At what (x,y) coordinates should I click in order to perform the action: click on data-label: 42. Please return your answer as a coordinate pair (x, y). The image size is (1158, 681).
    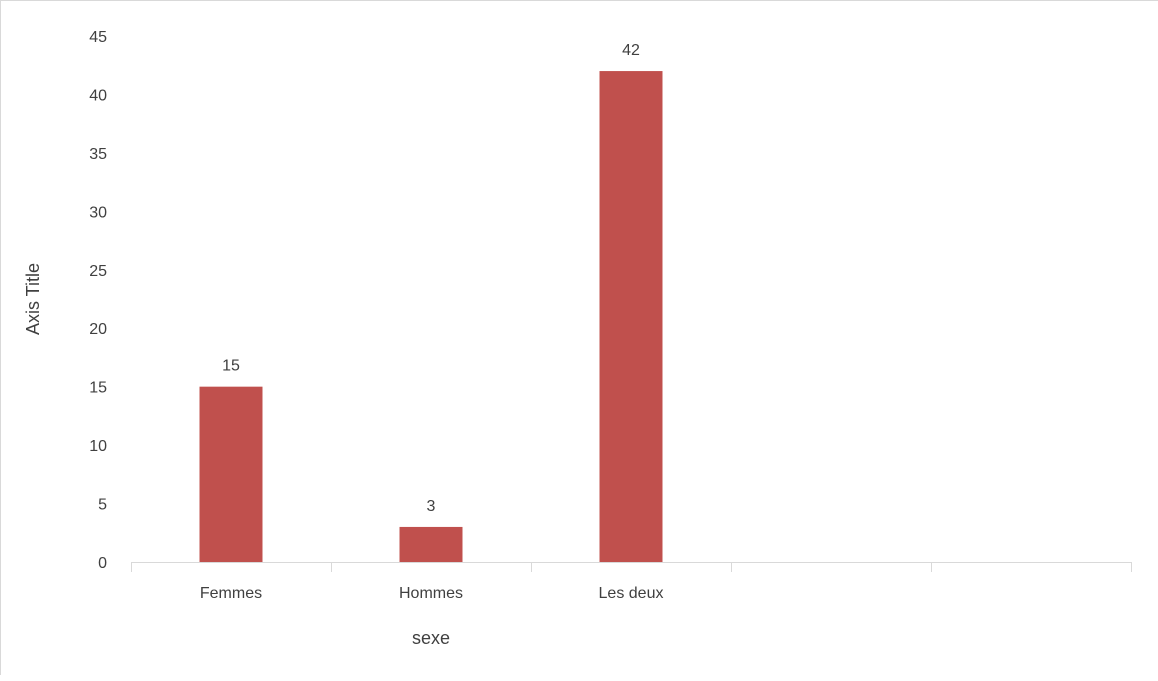
    Looking at the image, I should click on (631, 50).